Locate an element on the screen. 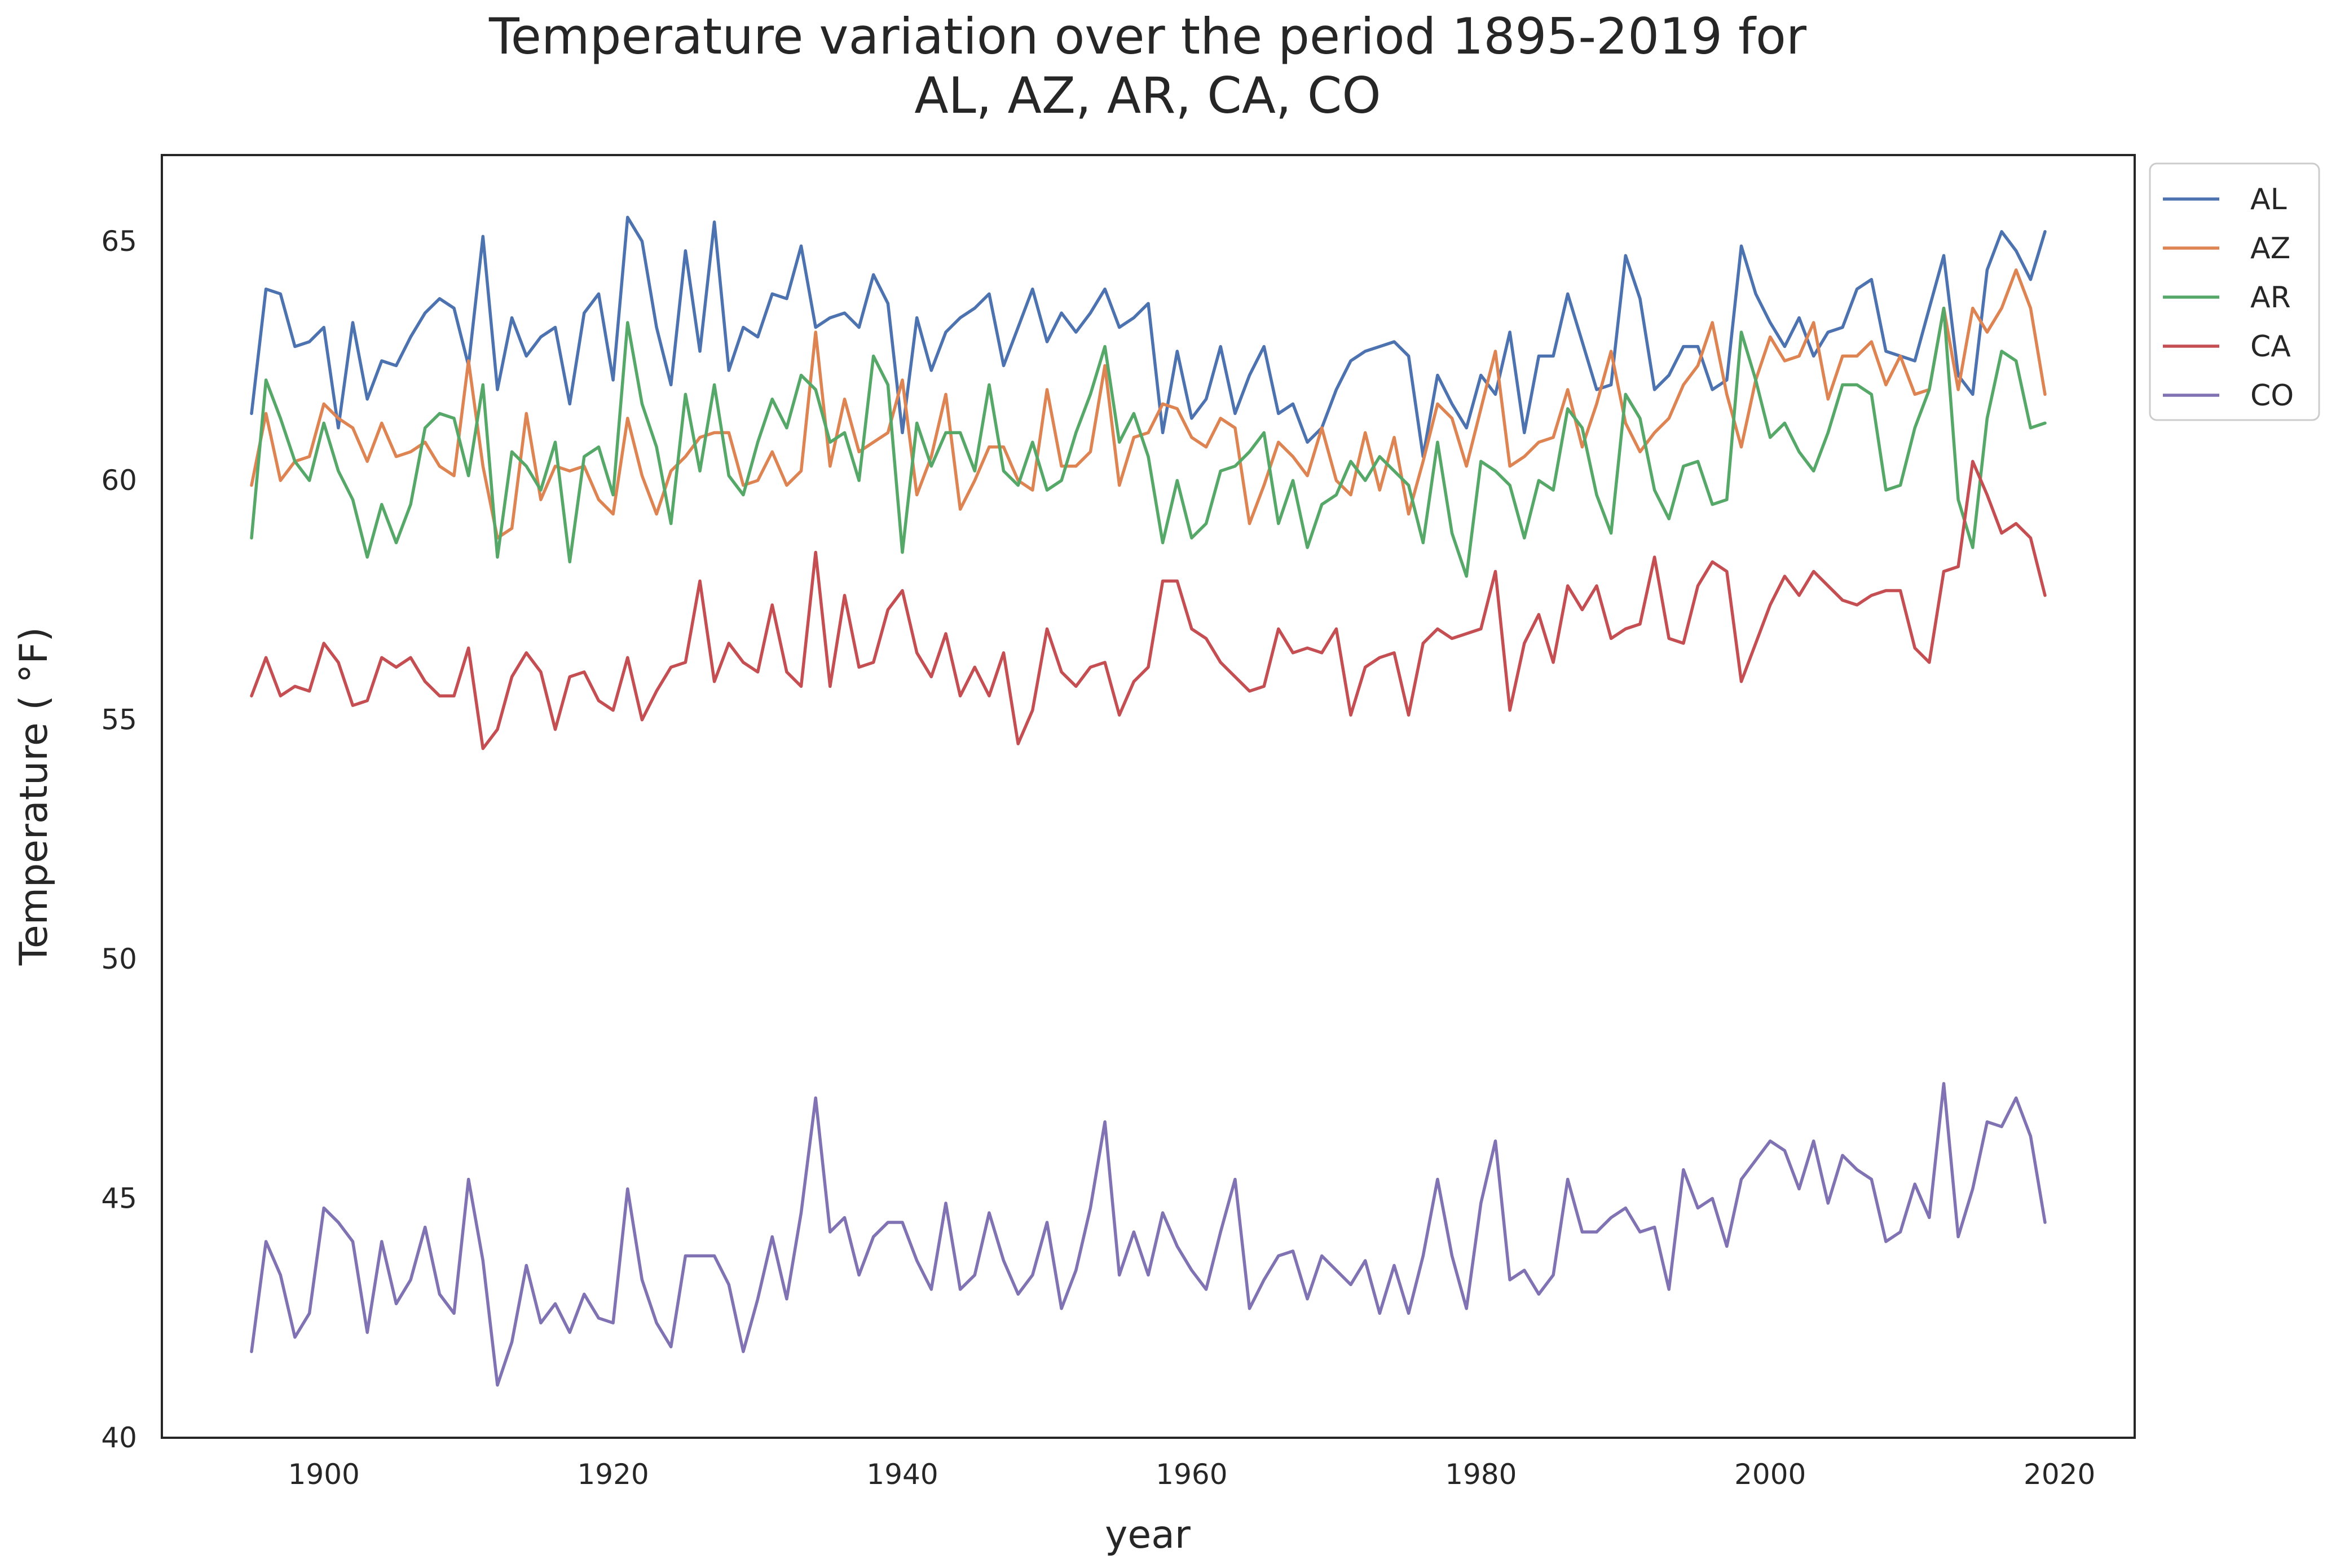  x-tick-label: 2020 is located at coordinates (2059, 1474).